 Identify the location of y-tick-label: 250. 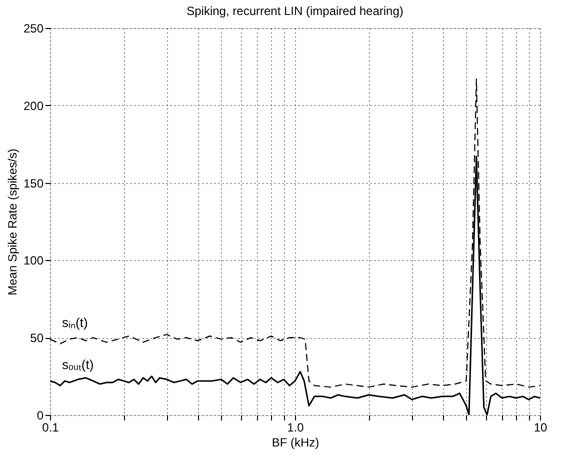
(33, 29).